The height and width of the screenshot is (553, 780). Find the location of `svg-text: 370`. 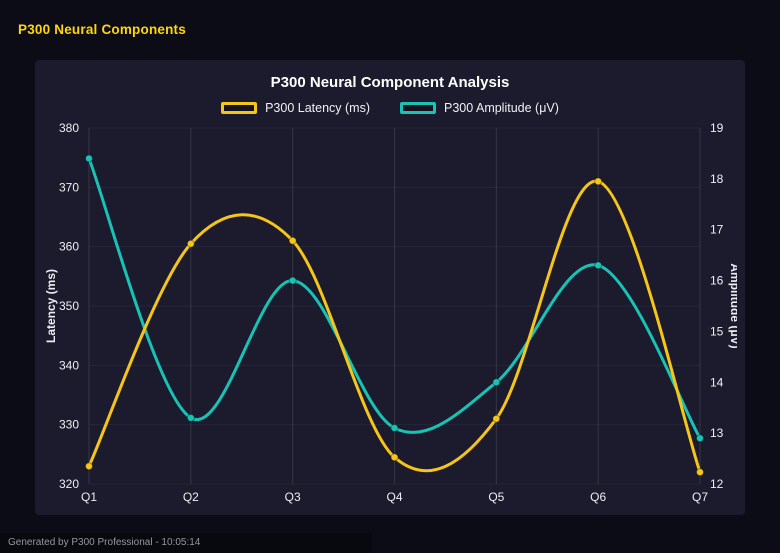

svg-text: 370 is located at coordinates (69, 187).